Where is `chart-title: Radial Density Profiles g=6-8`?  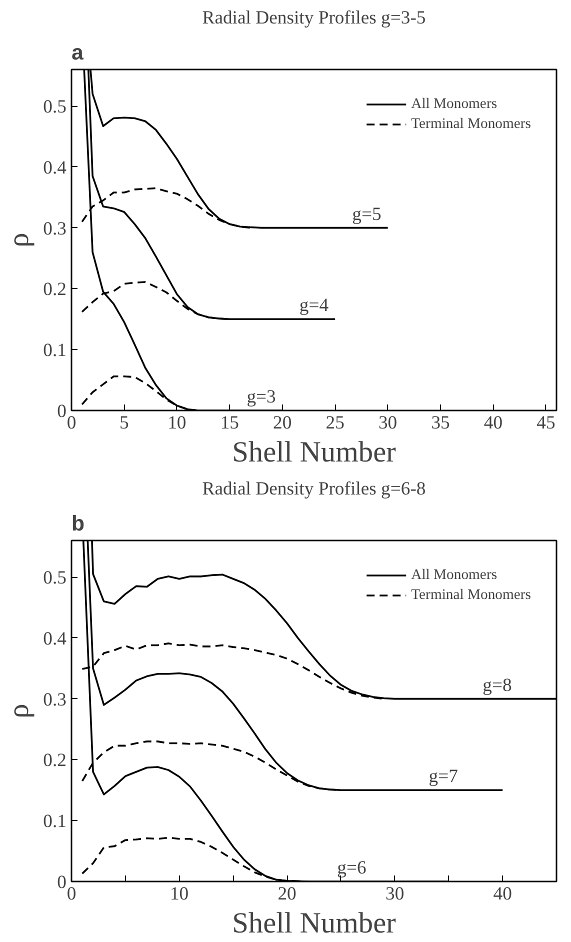 chart-title: Radial Density Profiles g=6-8 is located at coordinates (314, 489).